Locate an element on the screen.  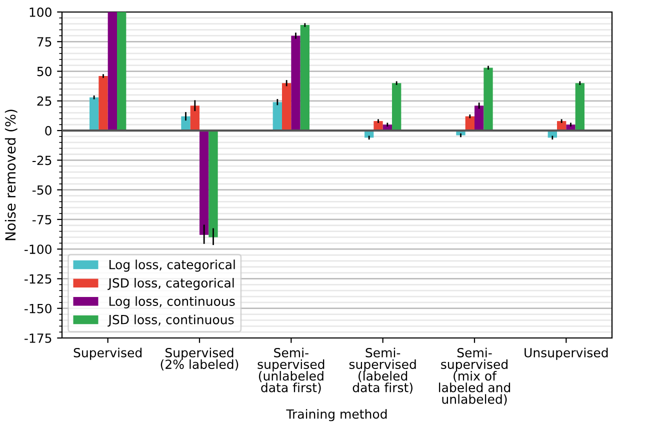
x-tick-label: Semi- supervised (labeled data first) is located at coordinates (382, 371).